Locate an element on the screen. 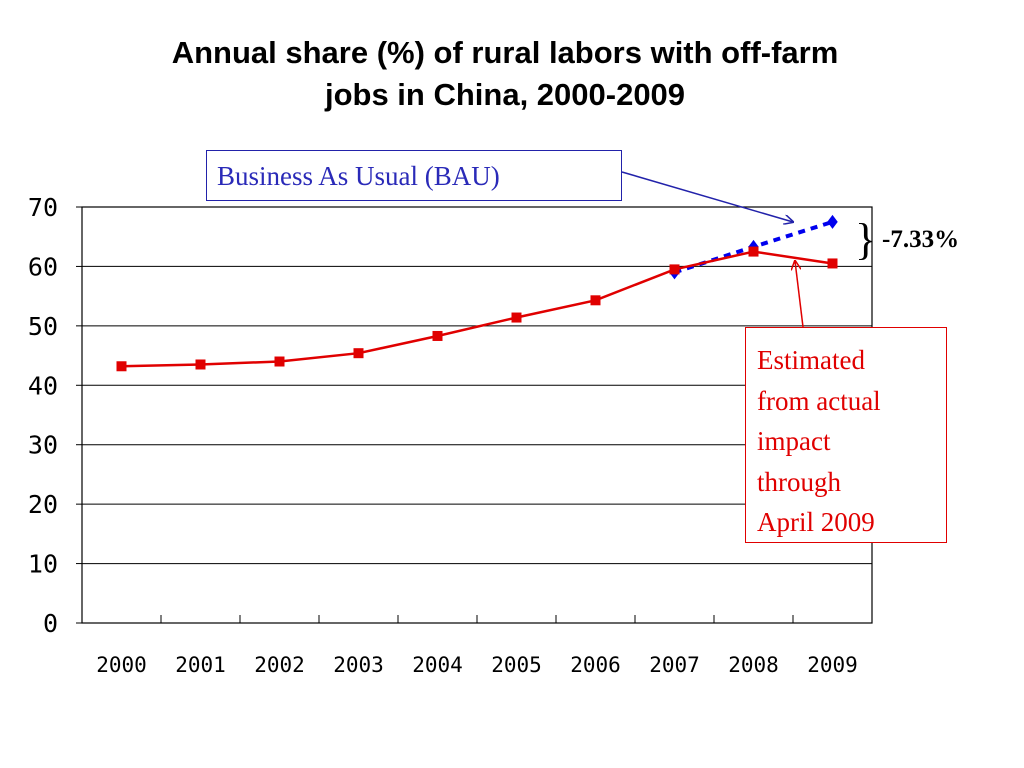 This screenshot has height=768, width=1024. x-tick-label-2009: 2009 is located at coordinates (832, 665).